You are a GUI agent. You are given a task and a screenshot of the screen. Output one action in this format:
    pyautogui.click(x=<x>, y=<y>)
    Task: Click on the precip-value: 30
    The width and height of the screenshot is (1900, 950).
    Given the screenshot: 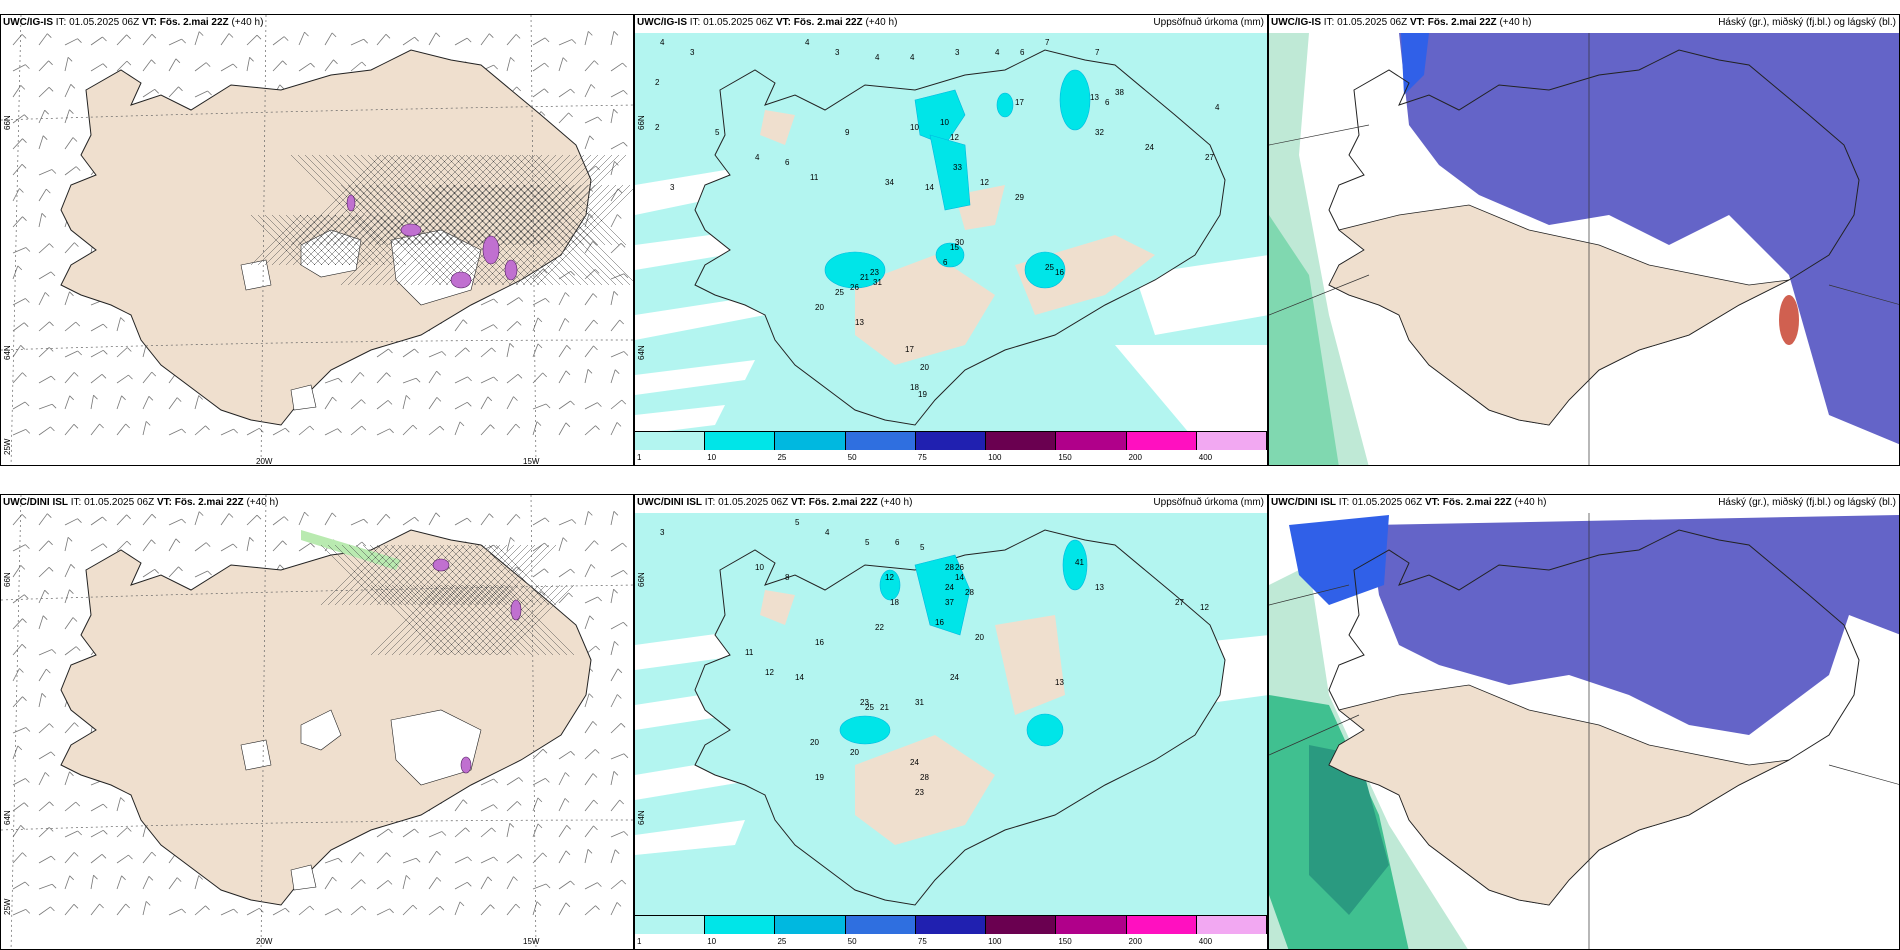 What is the action you would take?
    pyautogui.click(x=959, y=242)
    